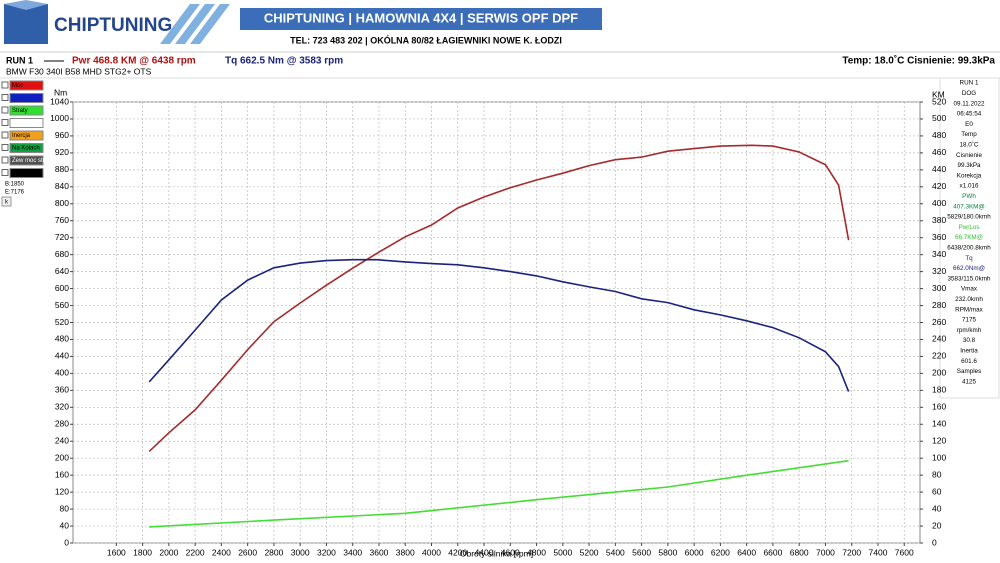  Describe the element at coordinates (969, 340) in the screenshot. I see `info-line: 30.8` at that location.